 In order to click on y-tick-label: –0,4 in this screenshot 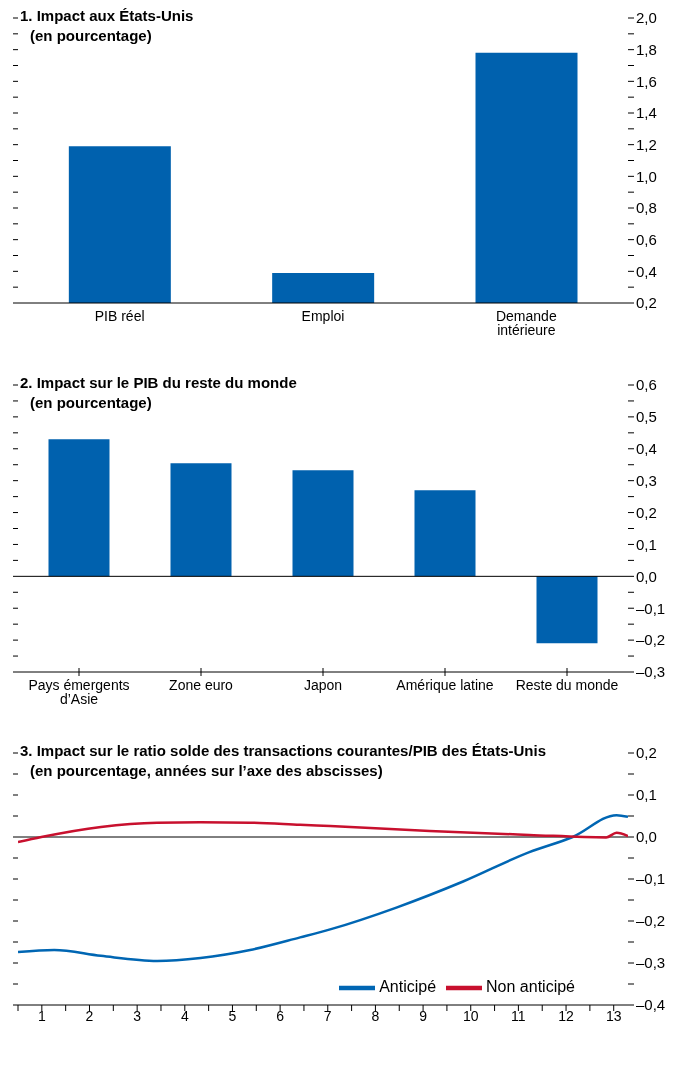, I will do `click(651, 1005)`.